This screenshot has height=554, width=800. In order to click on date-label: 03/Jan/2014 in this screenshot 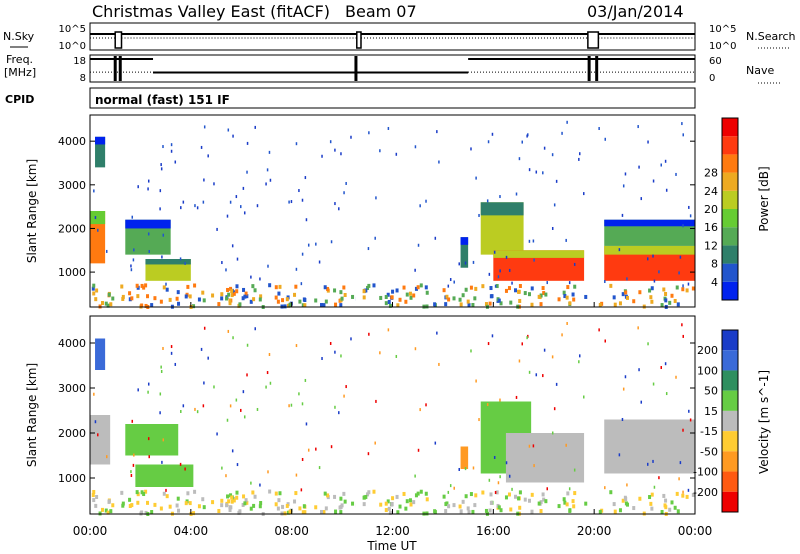, I will do `click(635, 11)`.